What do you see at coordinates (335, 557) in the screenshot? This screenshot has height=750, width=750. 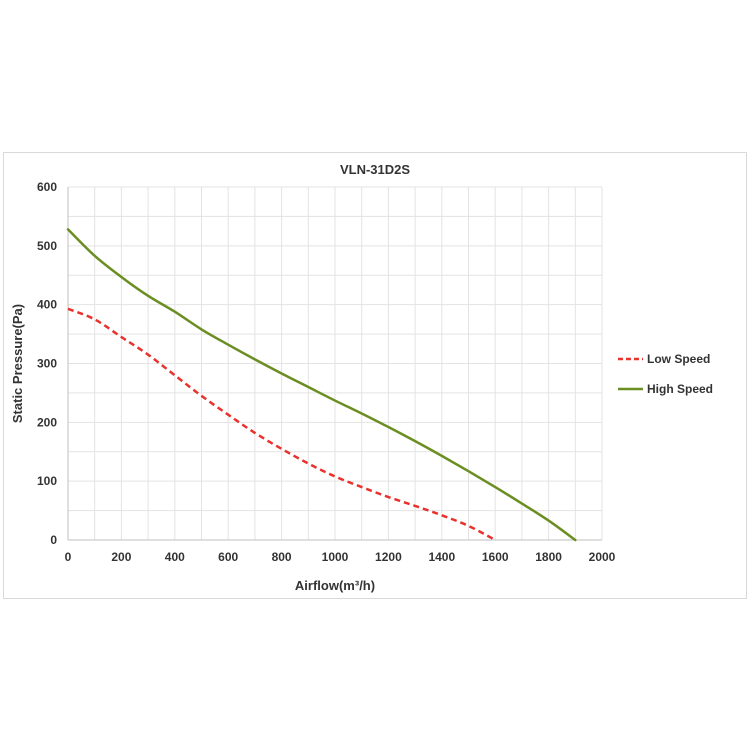 I see `x-tick-label: 1000` at bounding box center [335, 557].